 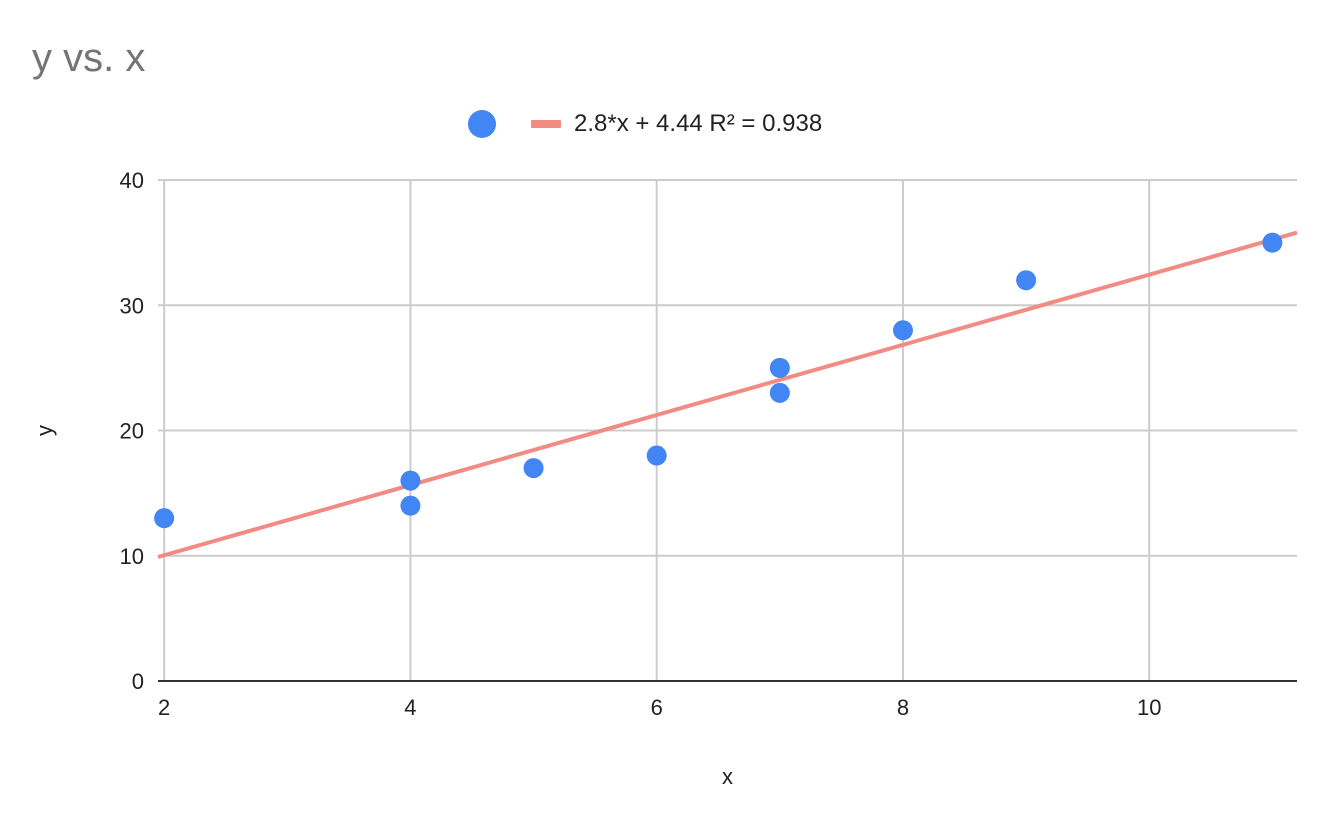 I want to click on x-tick-label: 4, so click(x=410, y=707).